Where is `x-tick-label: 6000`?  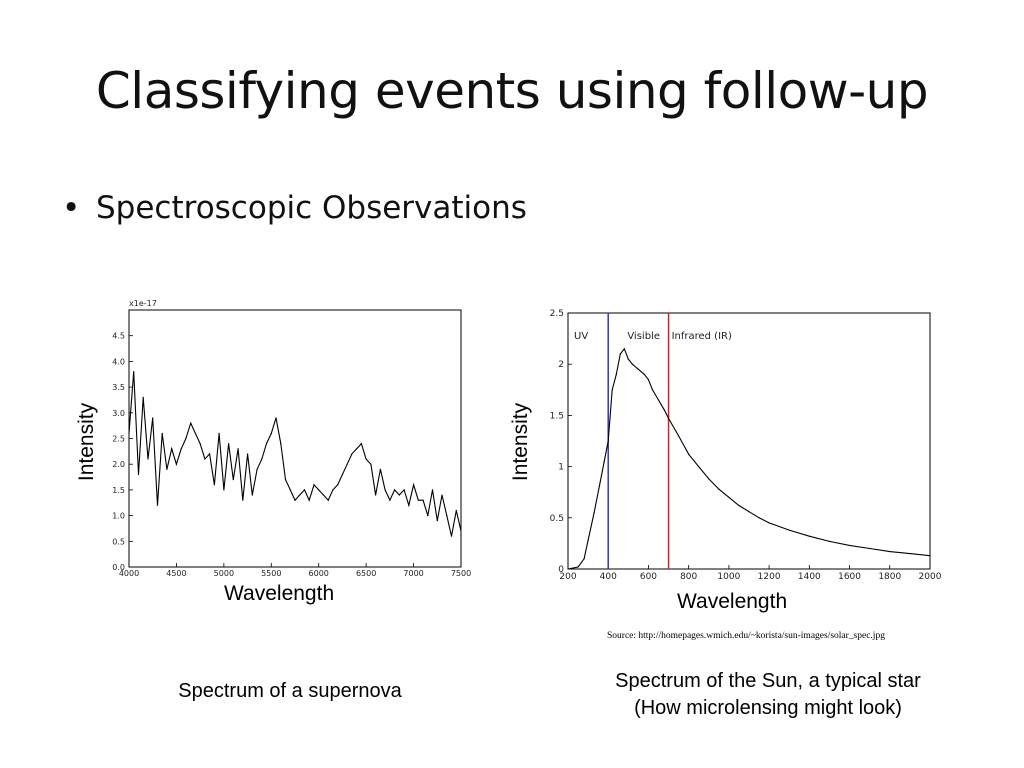 x-tick-label: 6000 is located at coordinates (319, 573).